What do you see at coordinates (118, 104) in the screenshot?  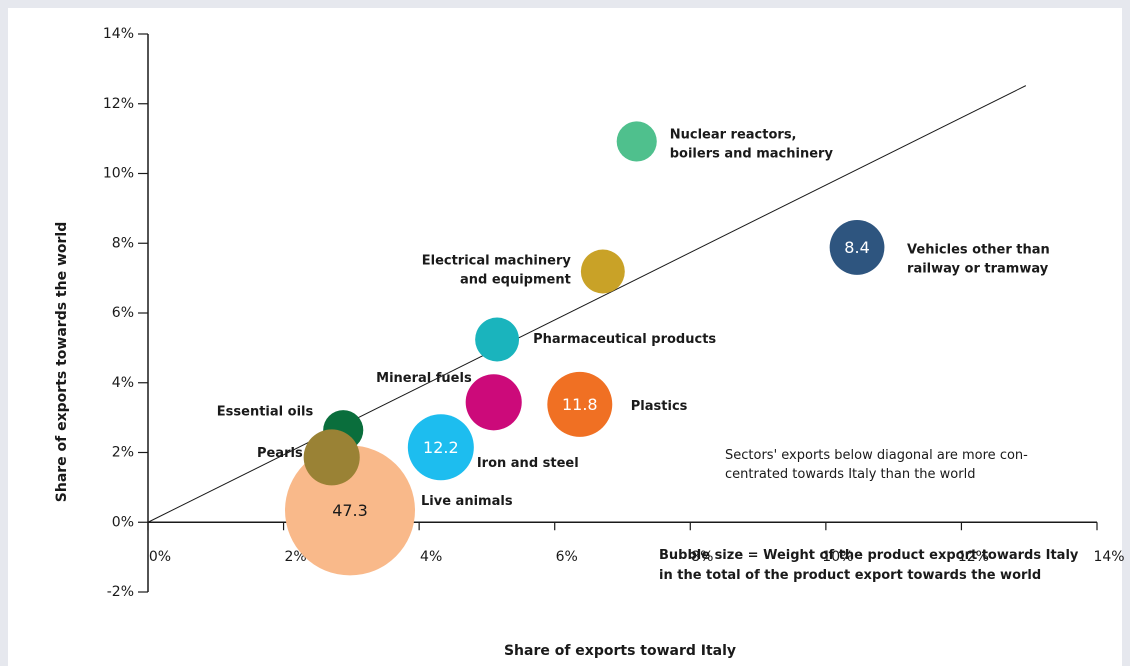 I see `y-tick-label: 12%` at bounding box center [118, 104].